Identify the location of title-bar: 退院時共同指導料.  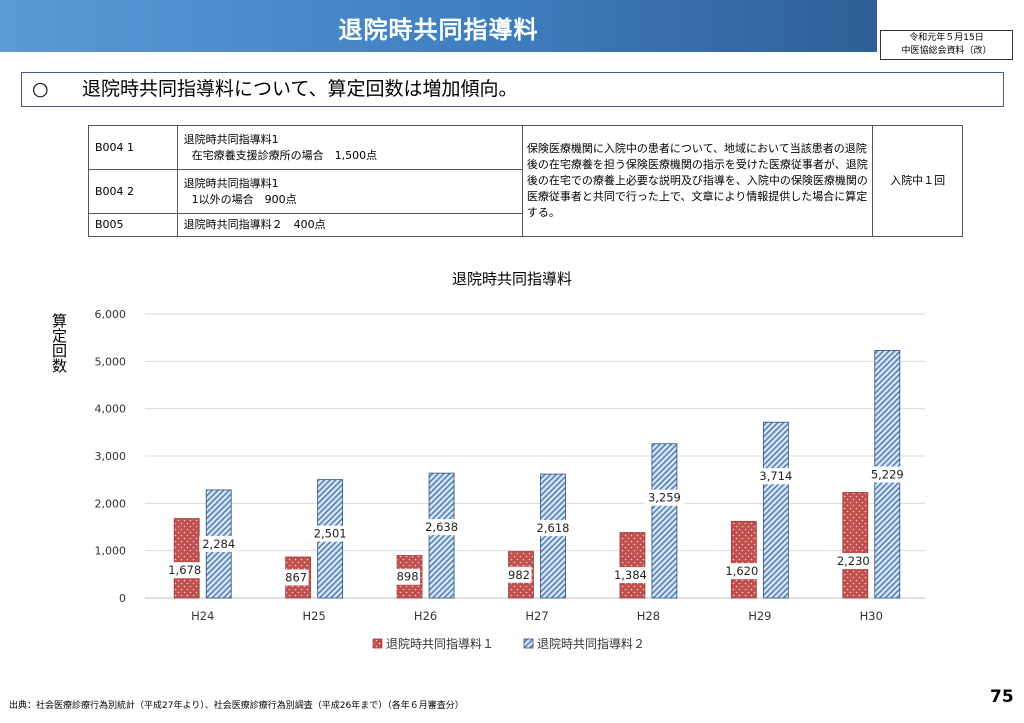
(438, 26).